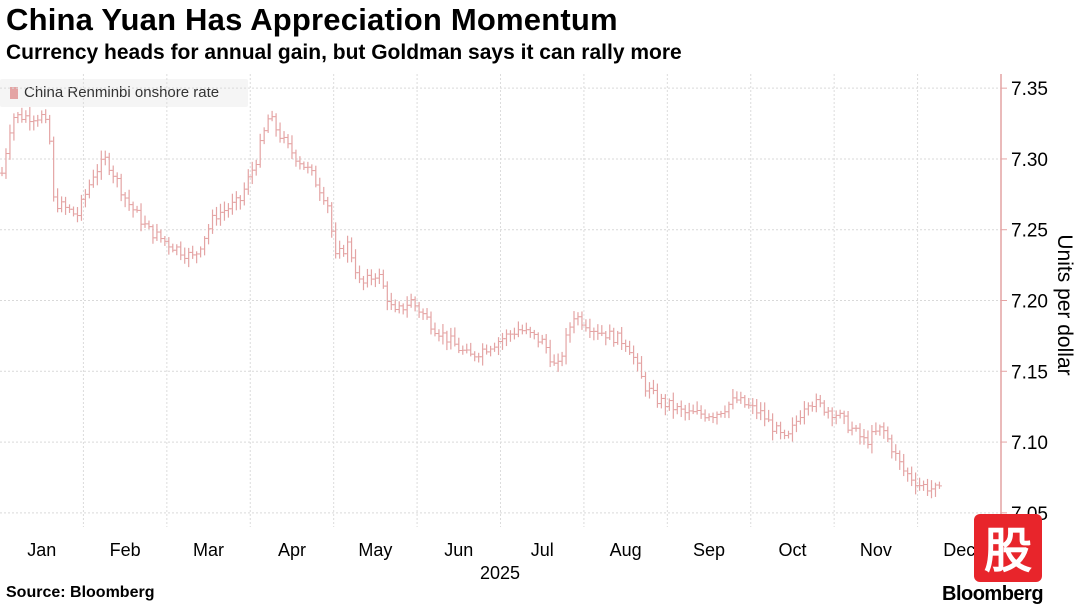 Image resolution: width=1080 pixels, height=607 pixels. Describe the element at coordinates (1029, 443) in the screenshot. I see `y-tick-label: 7.10` at that location.